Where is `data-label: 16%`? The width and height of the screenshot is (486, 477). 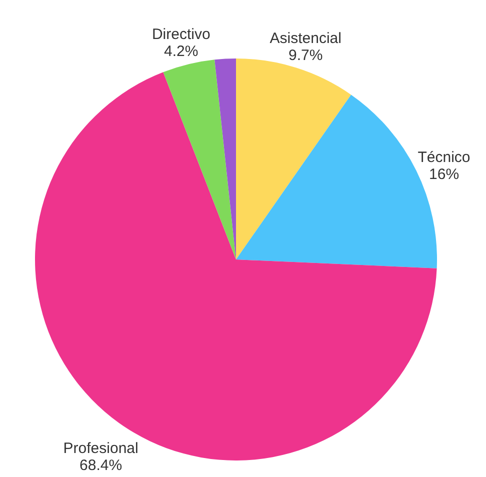 data-label: 16% is located at coordinates (444, 174).